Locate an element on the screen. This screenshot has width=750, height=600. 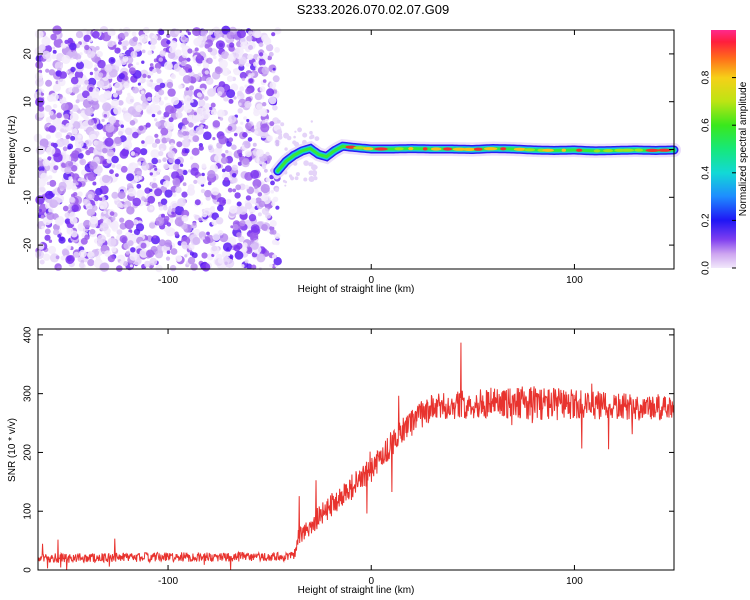
spectrogram-xtick-label: 0 is located at coordinates (371, 280).